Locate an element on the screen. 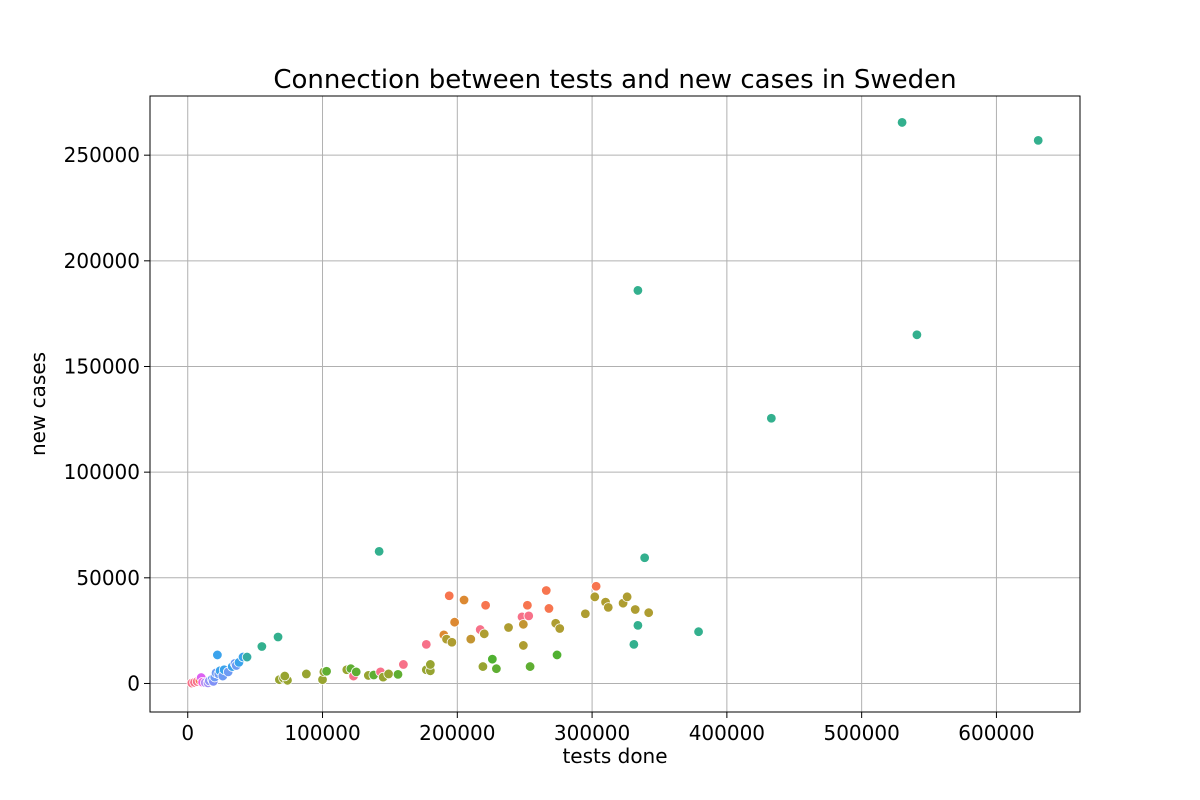  y-tick-label: 150000 is located at coordinates (102, 366).